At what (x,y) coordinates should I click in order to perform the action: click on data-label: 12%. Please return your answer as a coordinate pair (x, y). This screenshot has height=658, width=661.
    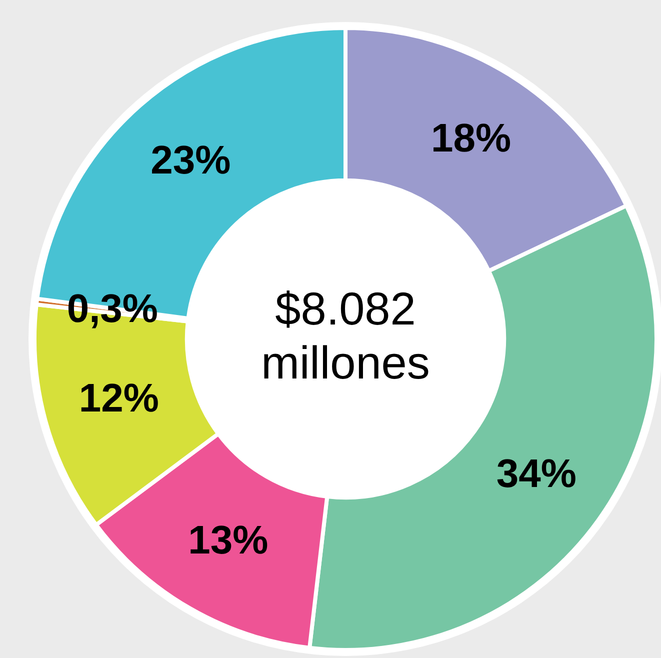
    Looking at the image, I should click on (118, 398).